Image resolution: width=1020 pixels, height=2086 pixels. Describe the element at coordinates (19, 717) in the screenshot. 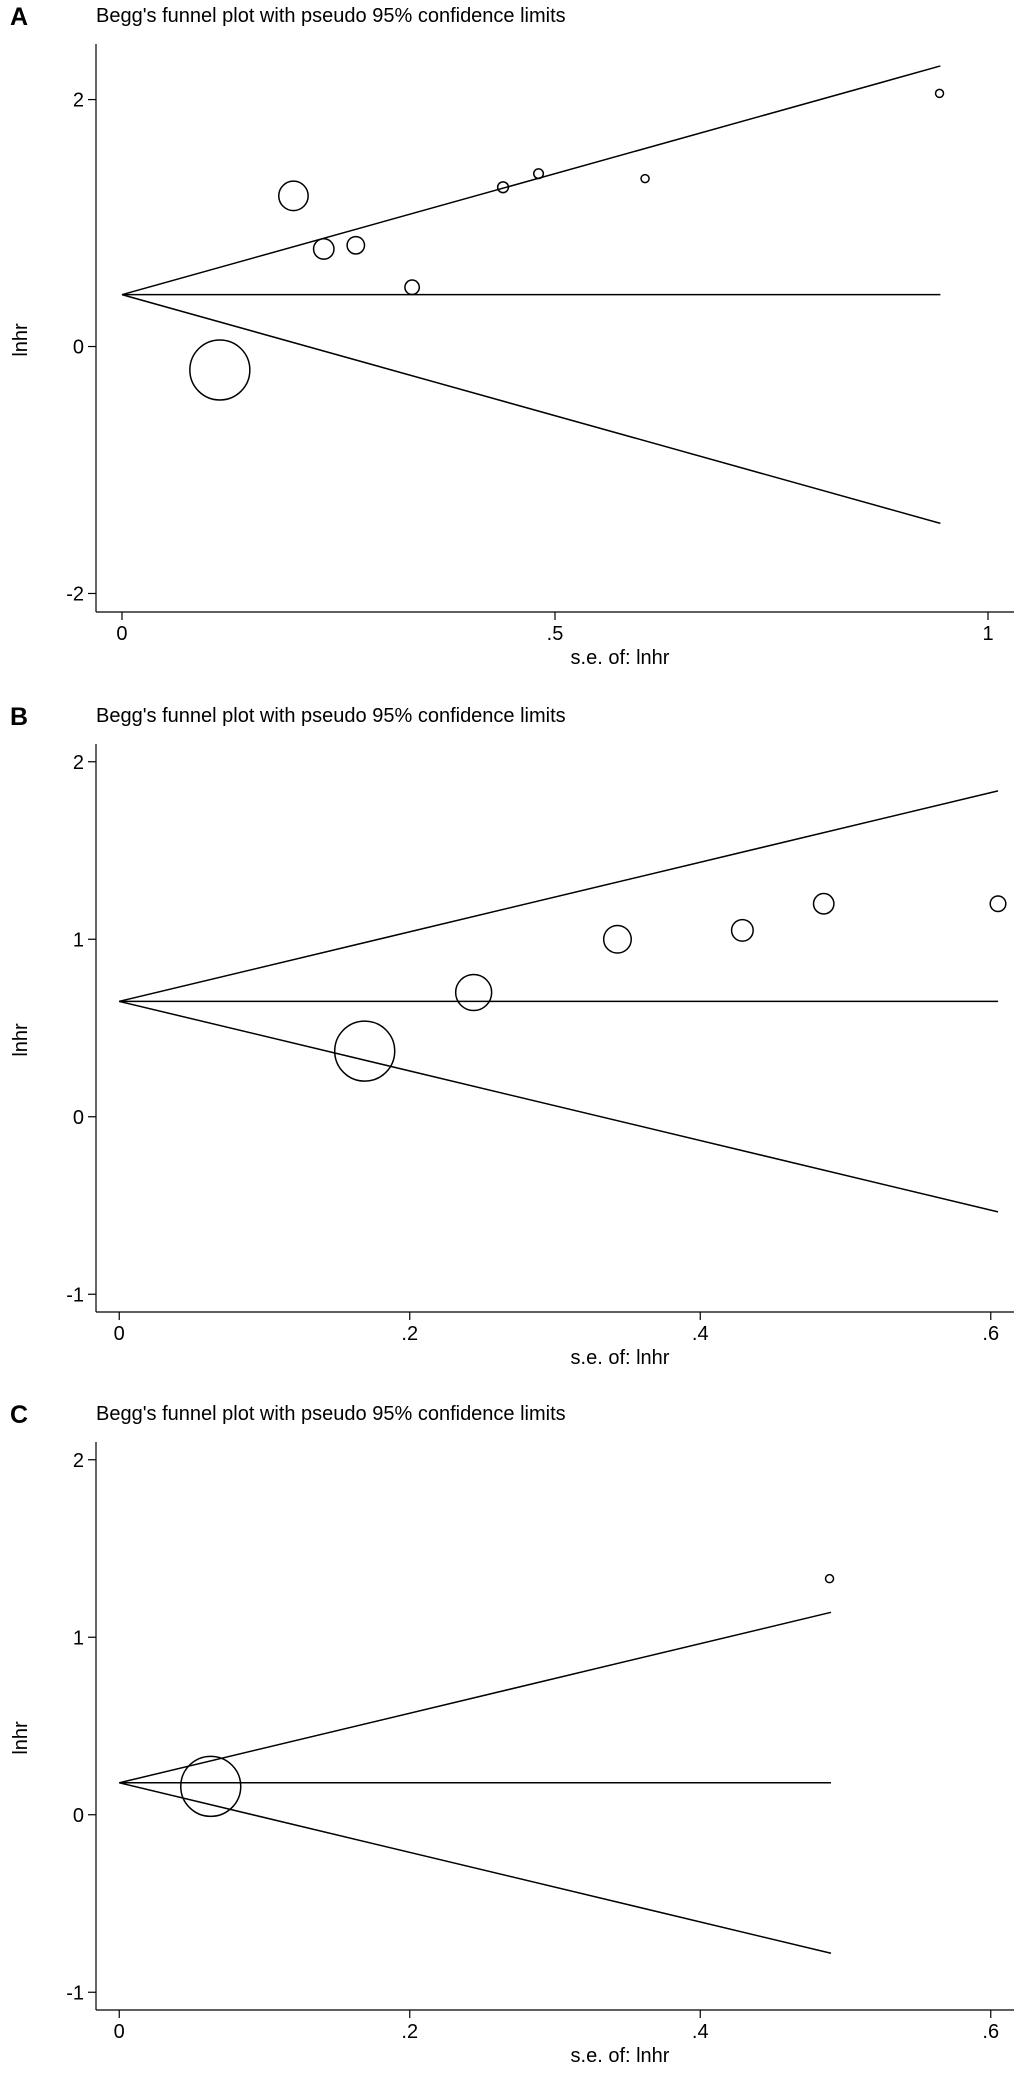

I see `panel-letter: B` at that location.